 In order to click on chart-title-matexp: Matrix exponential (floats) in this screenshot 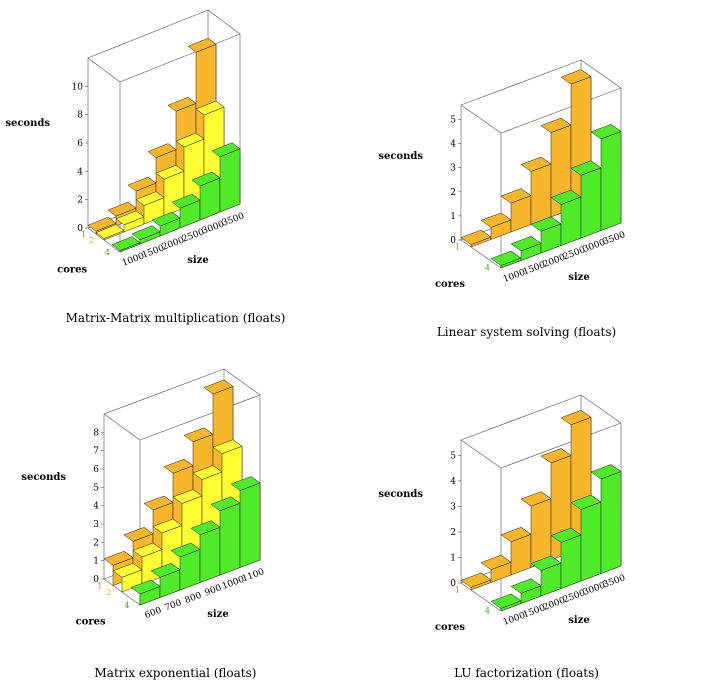, I will do `click(175, 673)`.